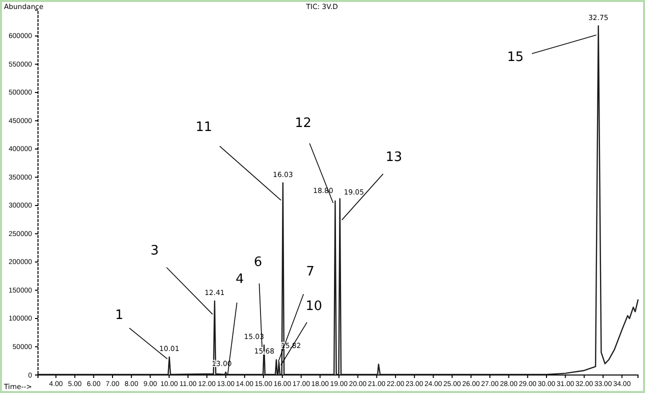 The width and height of the screenshot is (645, 393). What do you see at coordinates (515, 57) in the screenshot?
I see `annotation: 15` at bounding box center [515, 57].